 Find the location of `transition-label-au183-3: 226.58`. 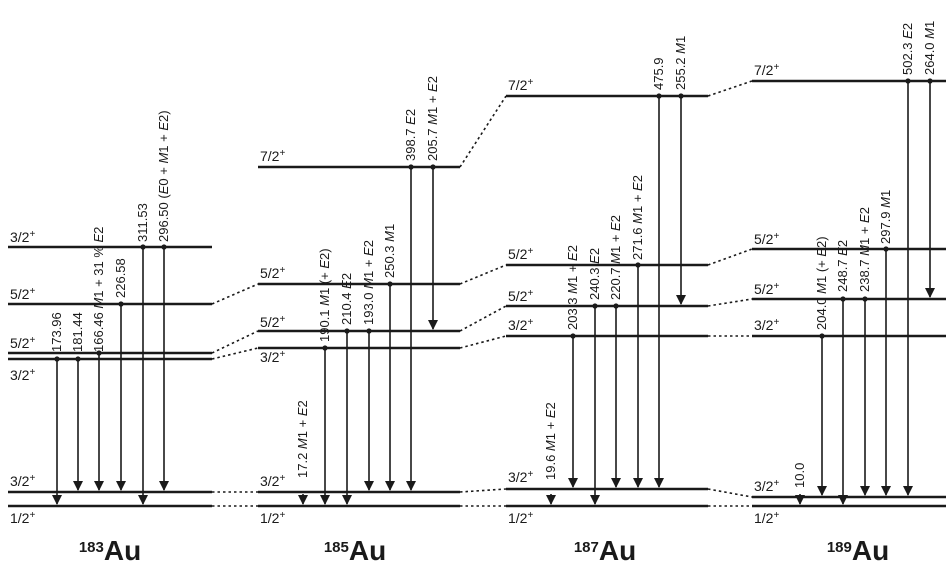

transition-label-au183-3: 226.58 is located at coordinates (120, 278).